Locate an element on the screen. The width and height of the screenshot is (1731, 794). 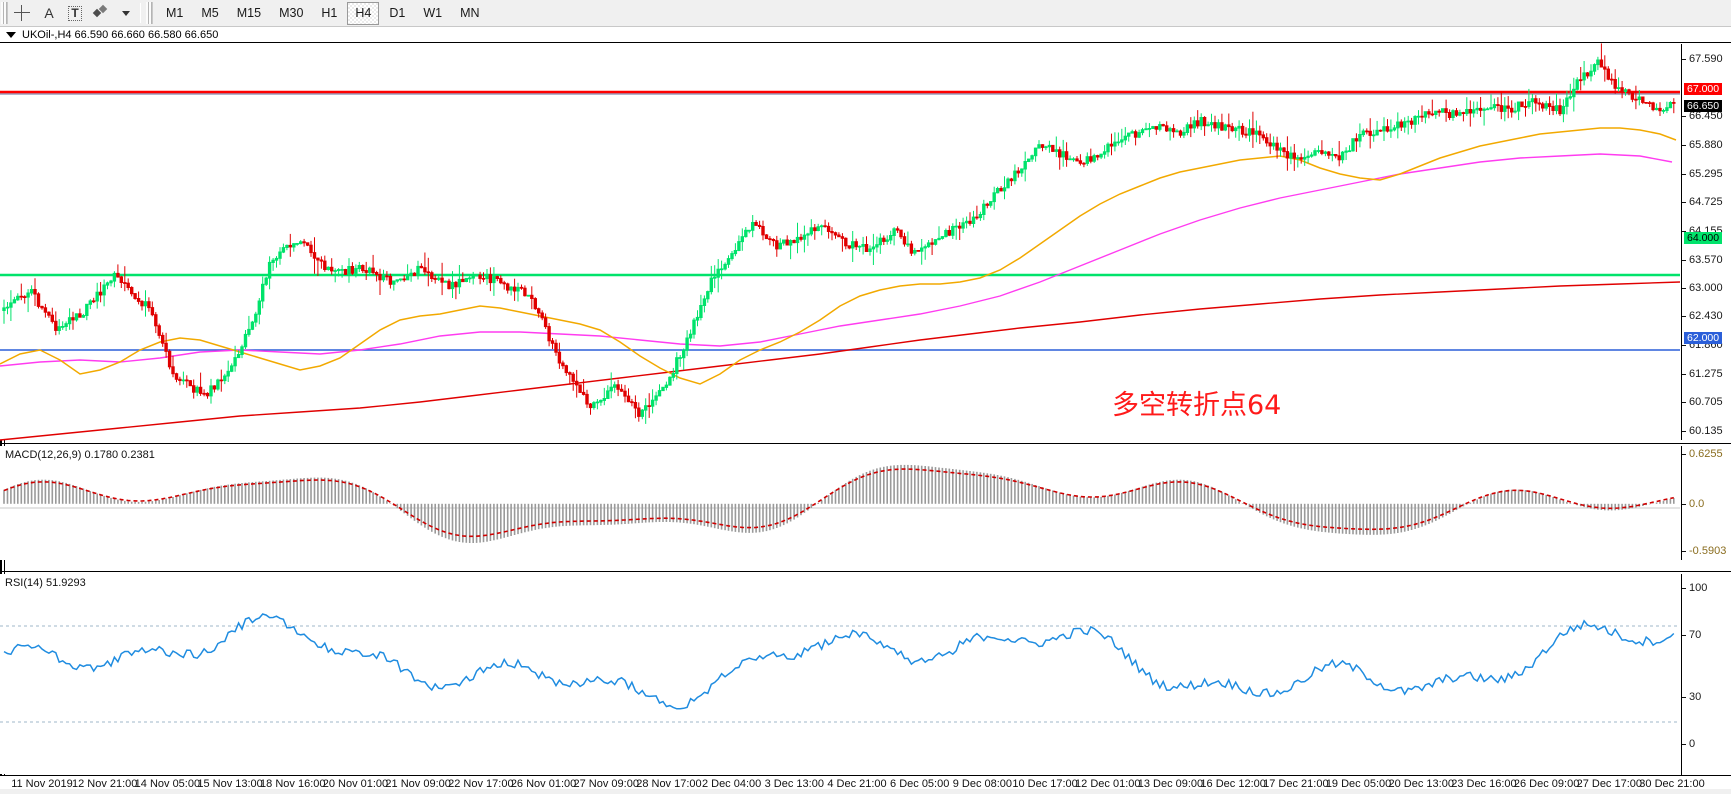
crosshair-tool-button is located at coordinates (22, 13).